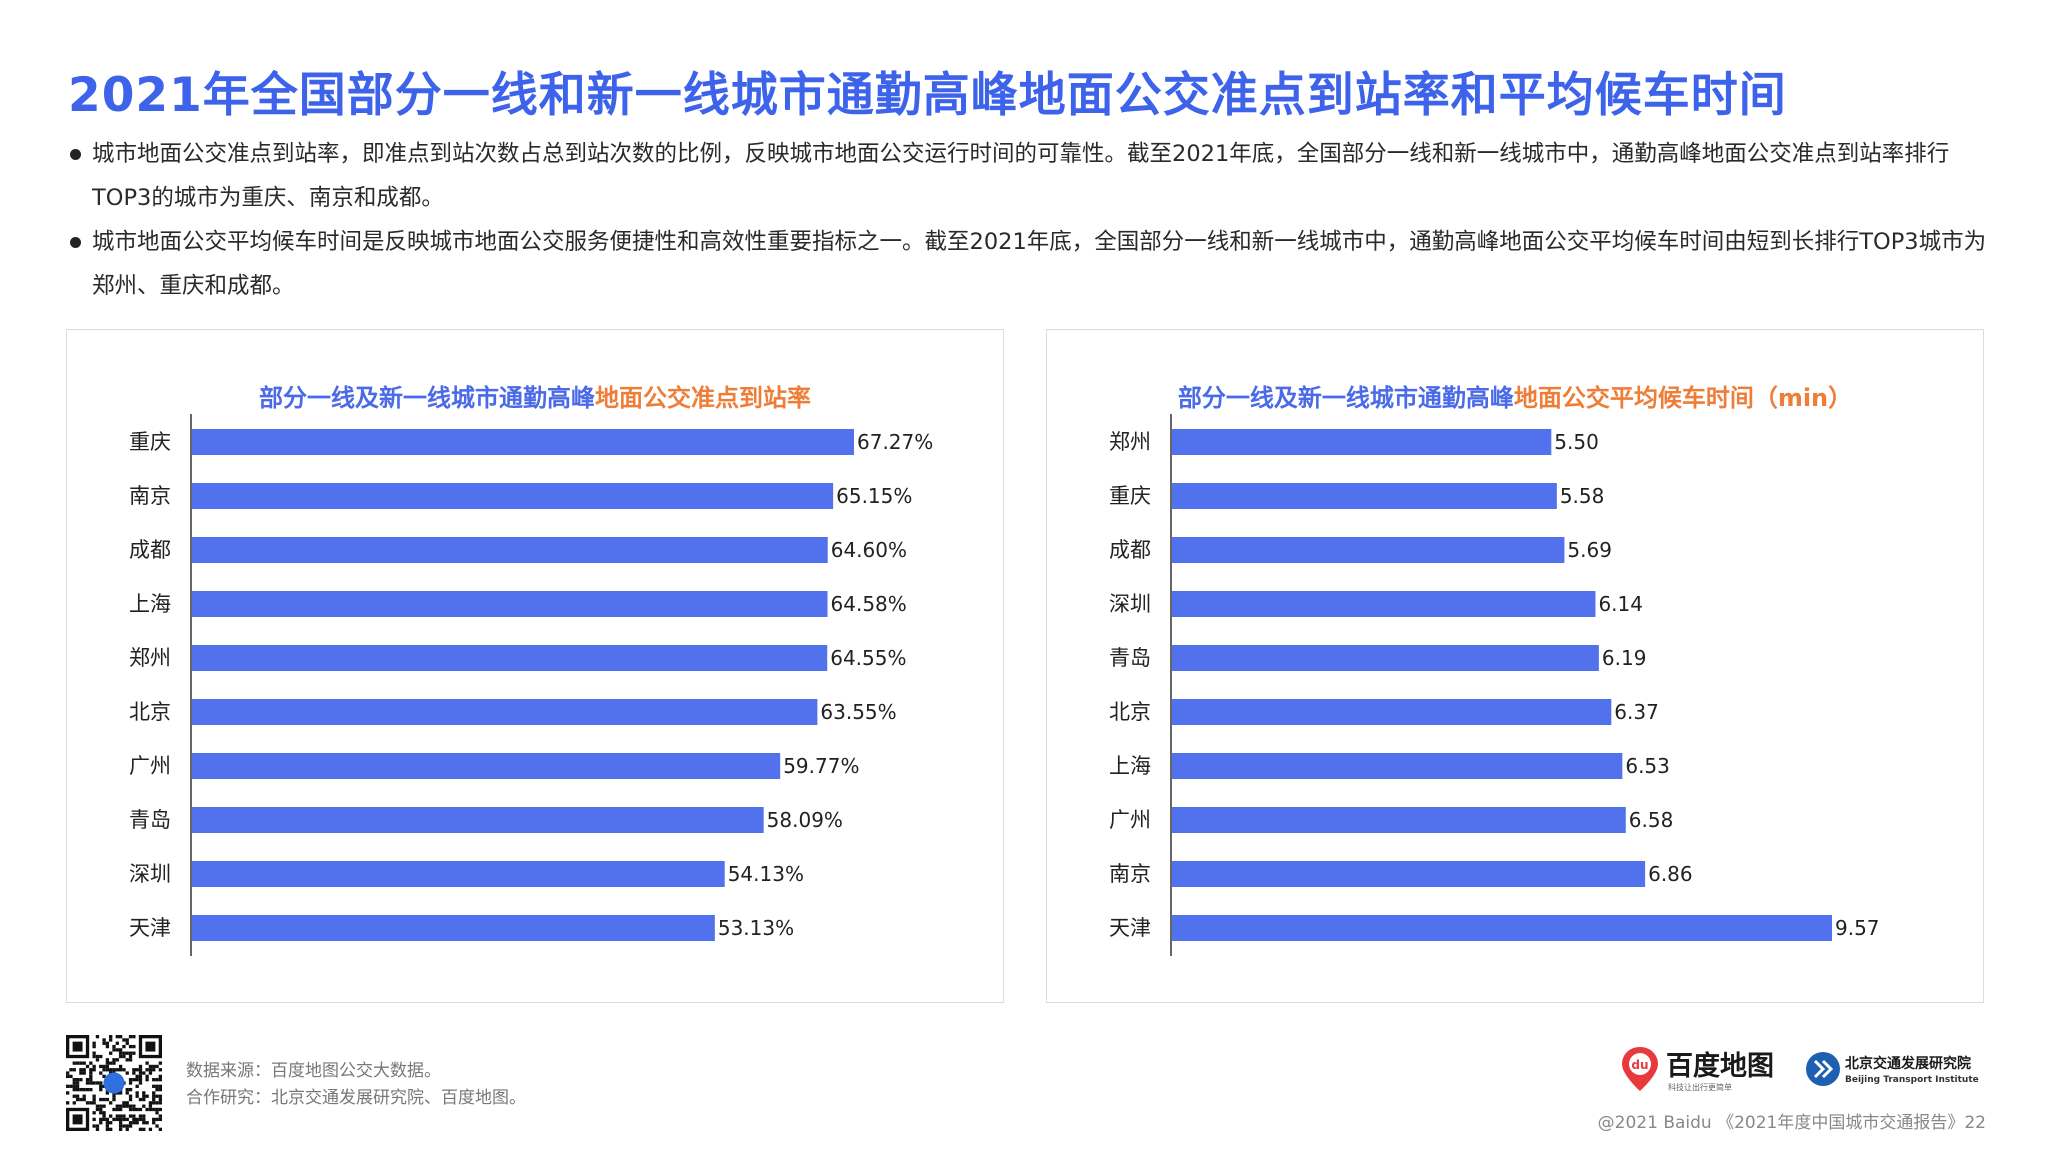  I want to click on value-label: 59.77%, so click(821, 766).